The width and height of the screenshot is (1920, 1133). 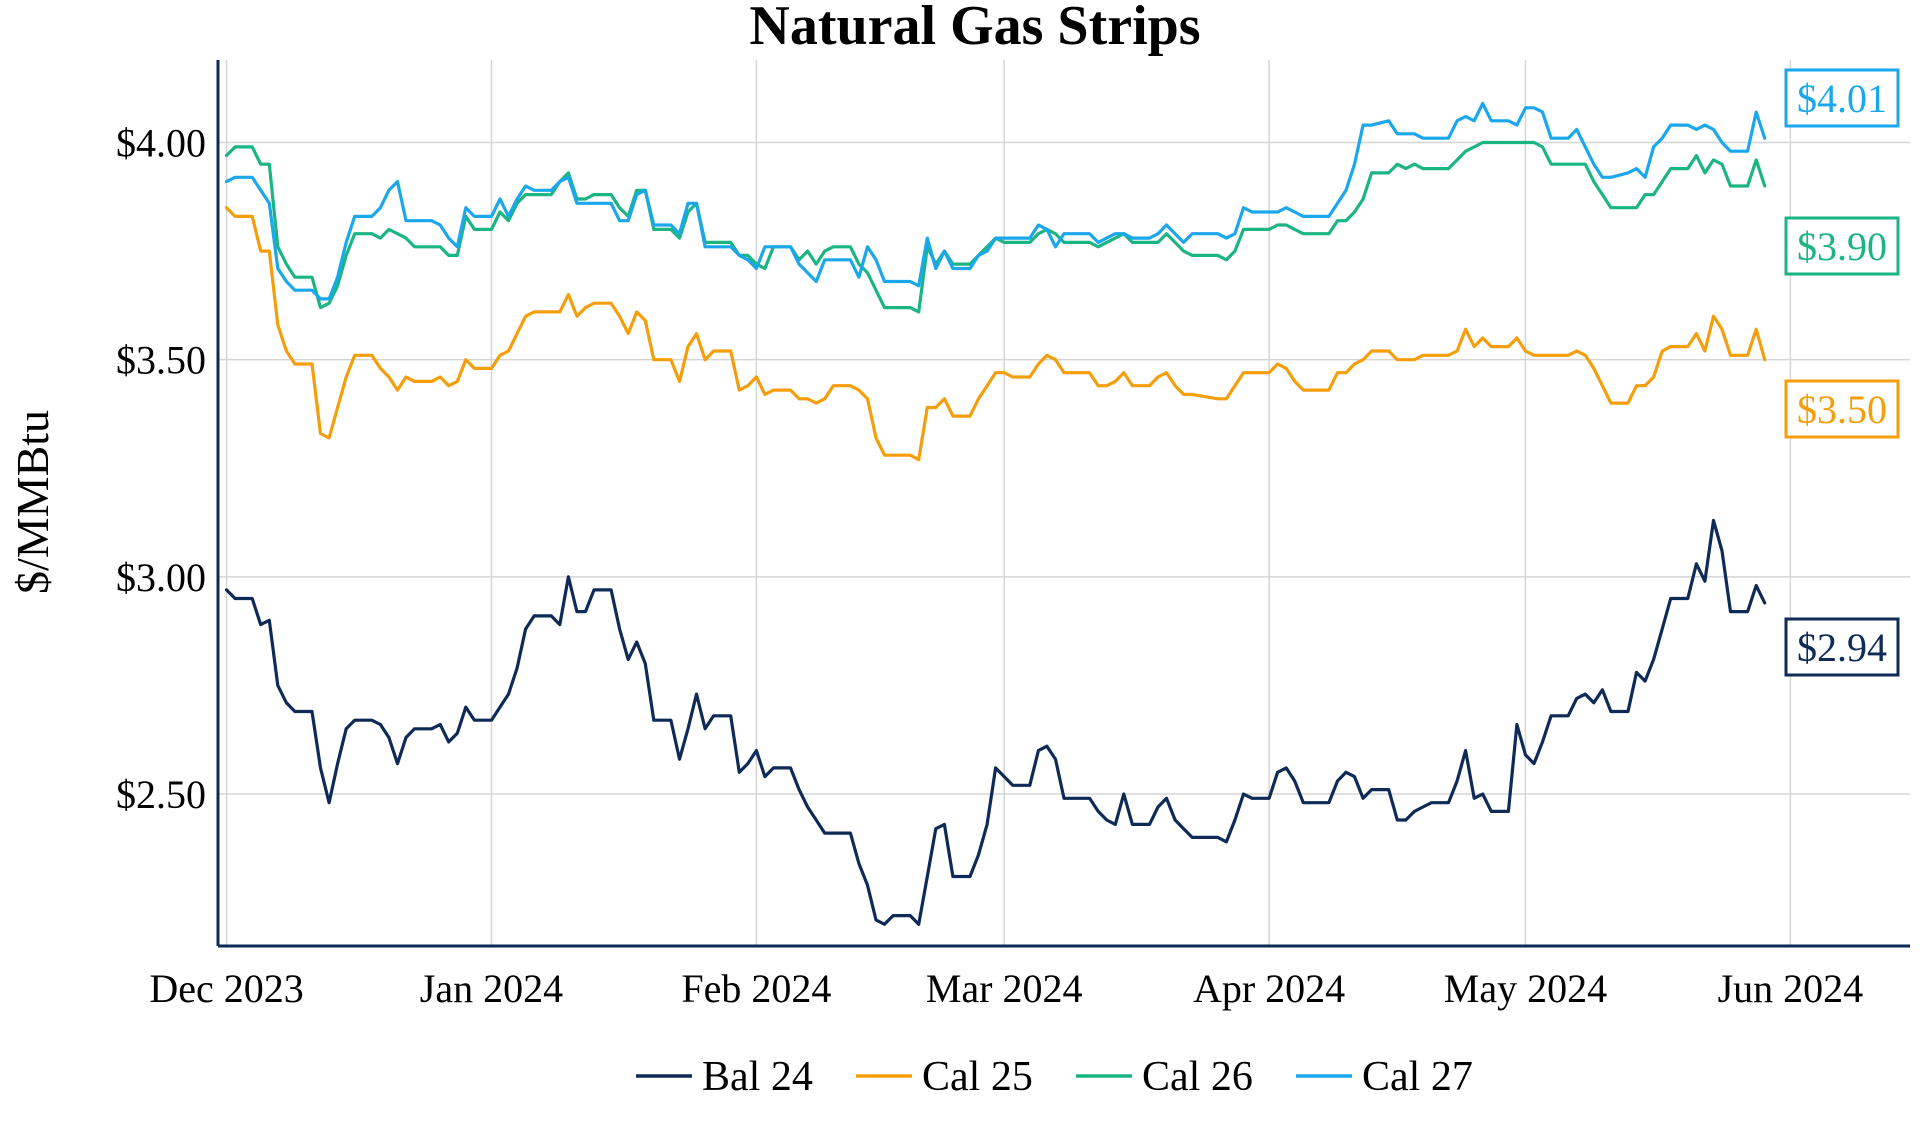 What do you see at coordinates (226, 988) in the screenshot?
I see `x-tick-label: Dec 2023` at bounding box center [226, 988].